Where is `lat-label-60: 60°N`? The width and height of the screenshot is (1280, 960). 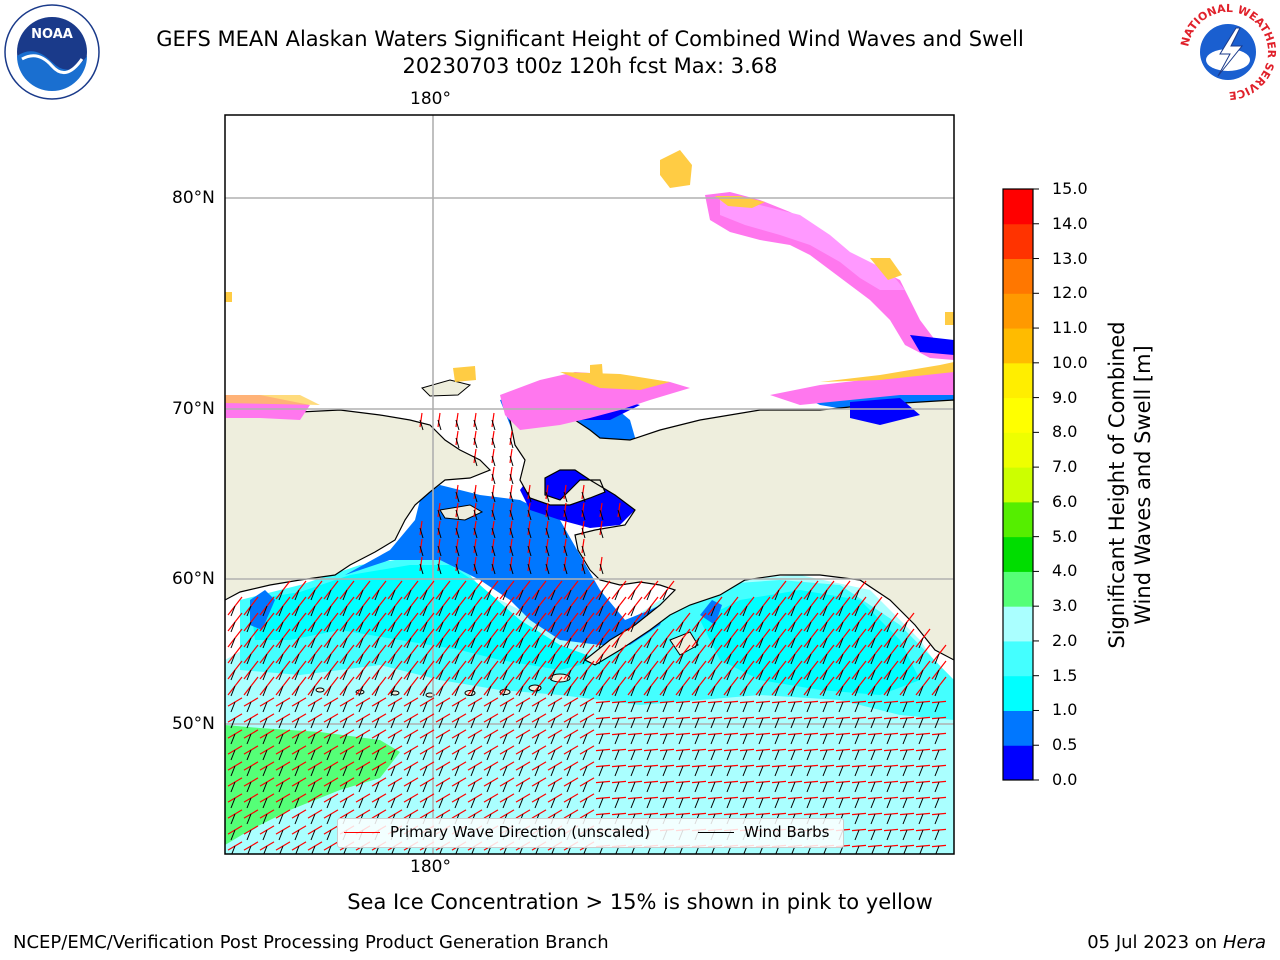 lat-label-60: 60°N is located at coordinates (193, 579).